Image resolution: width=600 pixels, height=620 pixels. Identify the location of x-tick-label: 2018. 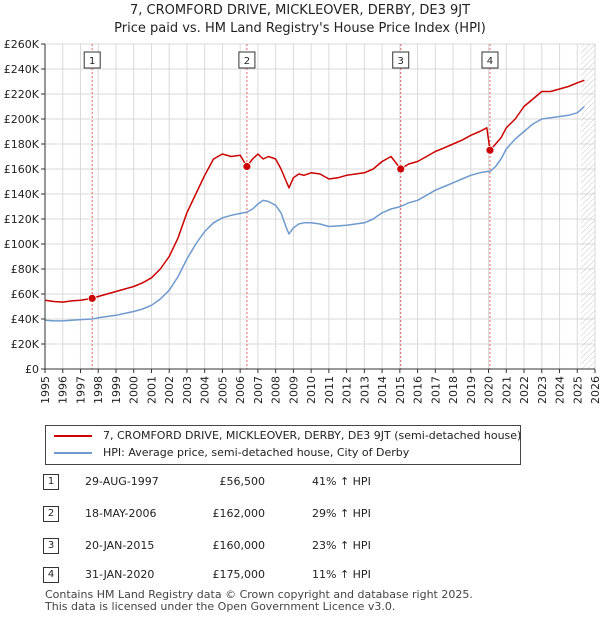
(453, 390).